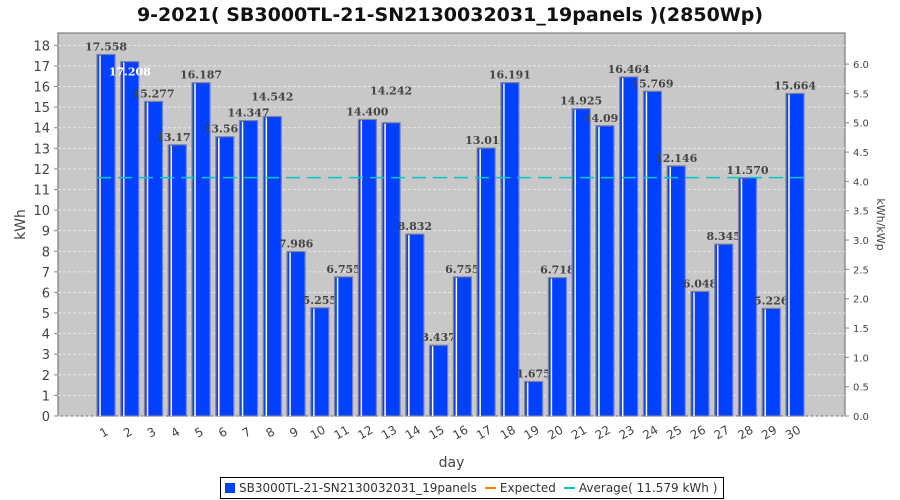  What do you see at coordinates (533, 374) in the screenshot?
I see `data-label: 1.675` at bounding box center [533, 374].